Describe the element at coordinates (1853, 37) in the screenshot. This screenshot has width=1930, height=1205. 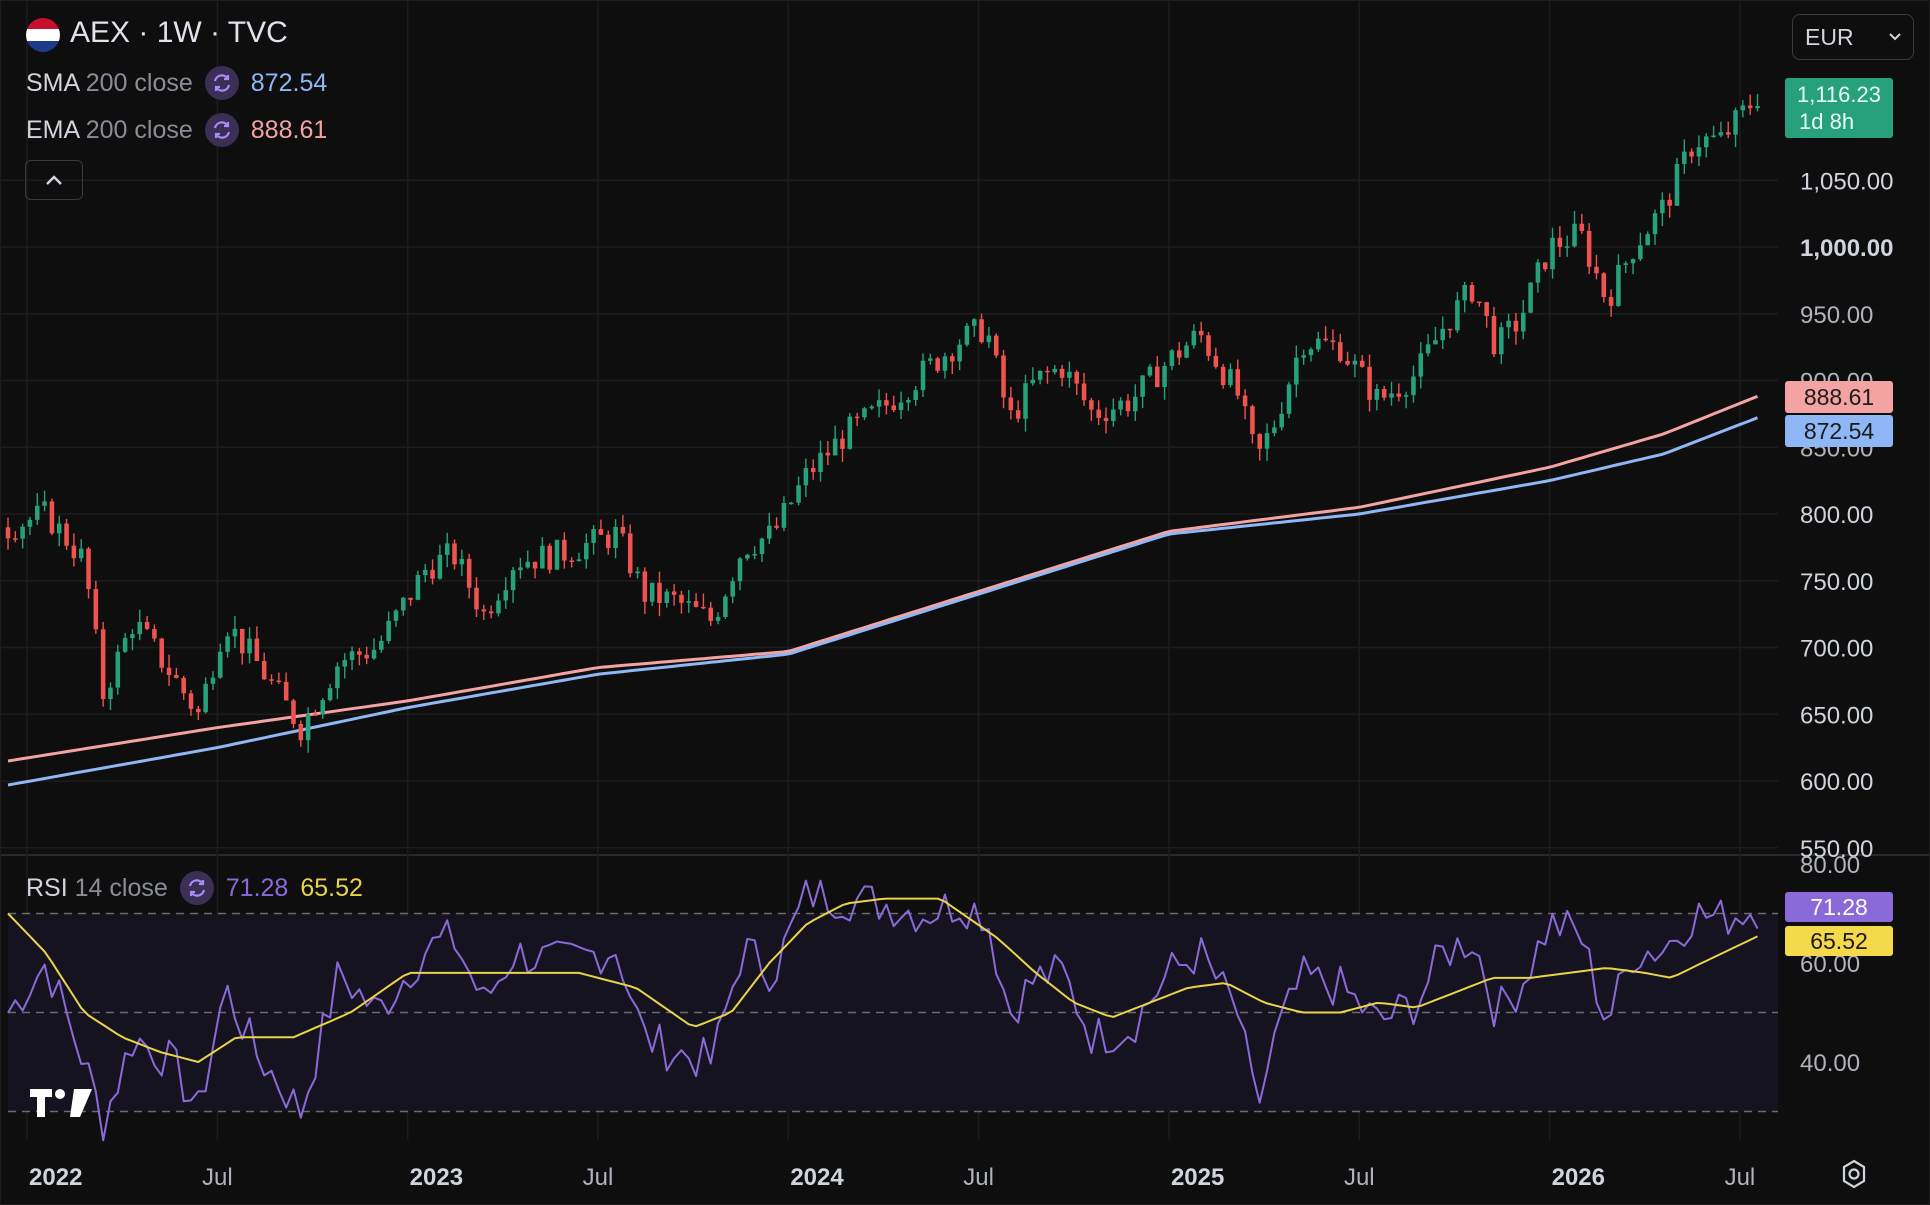
I see `currency-select: EUR` at that location.